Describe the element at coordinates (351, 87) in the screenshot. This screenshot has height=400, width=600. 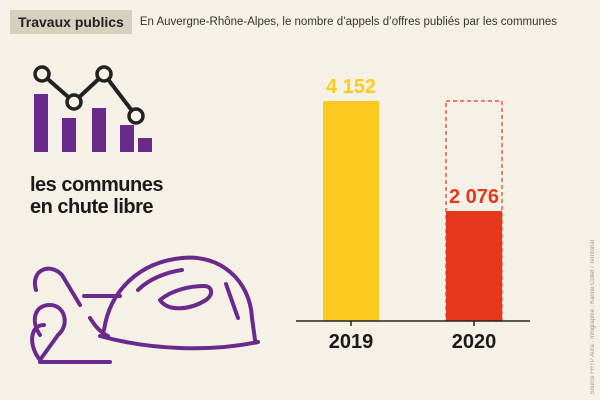
I see `value-label-2019: 4 152` at that location.